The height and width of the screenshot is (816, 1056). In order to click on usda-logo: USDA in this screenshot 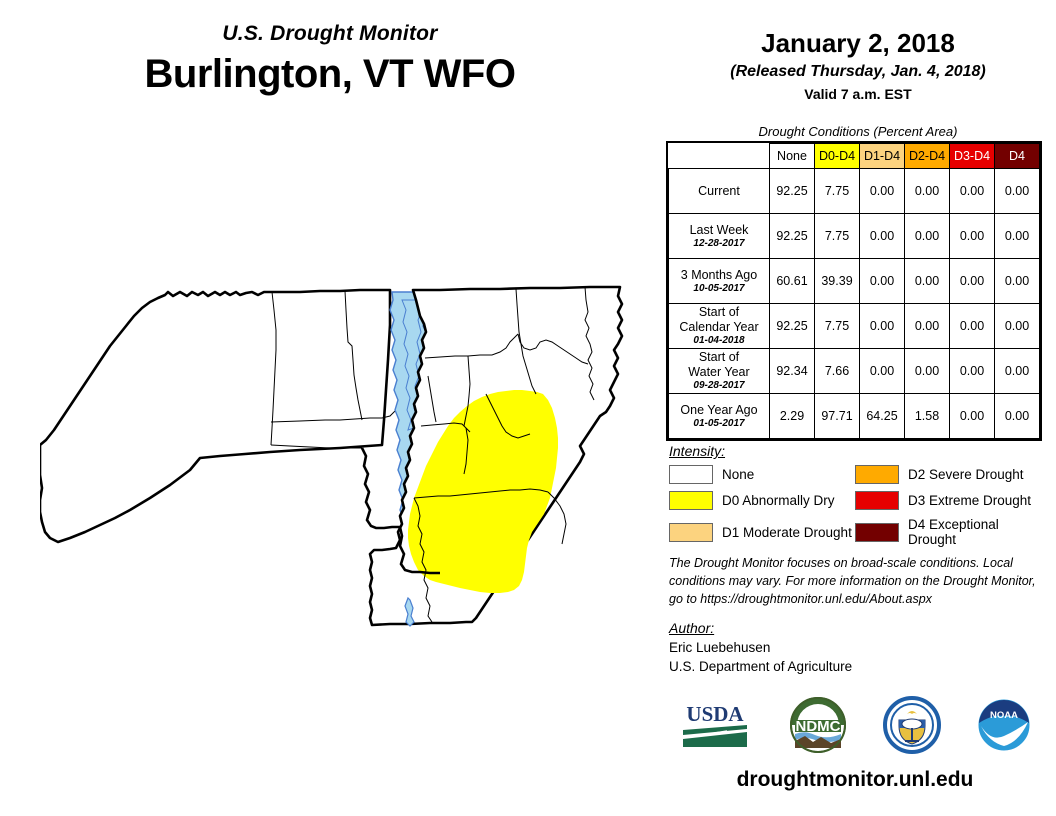, I will do `click(715, 727)`.